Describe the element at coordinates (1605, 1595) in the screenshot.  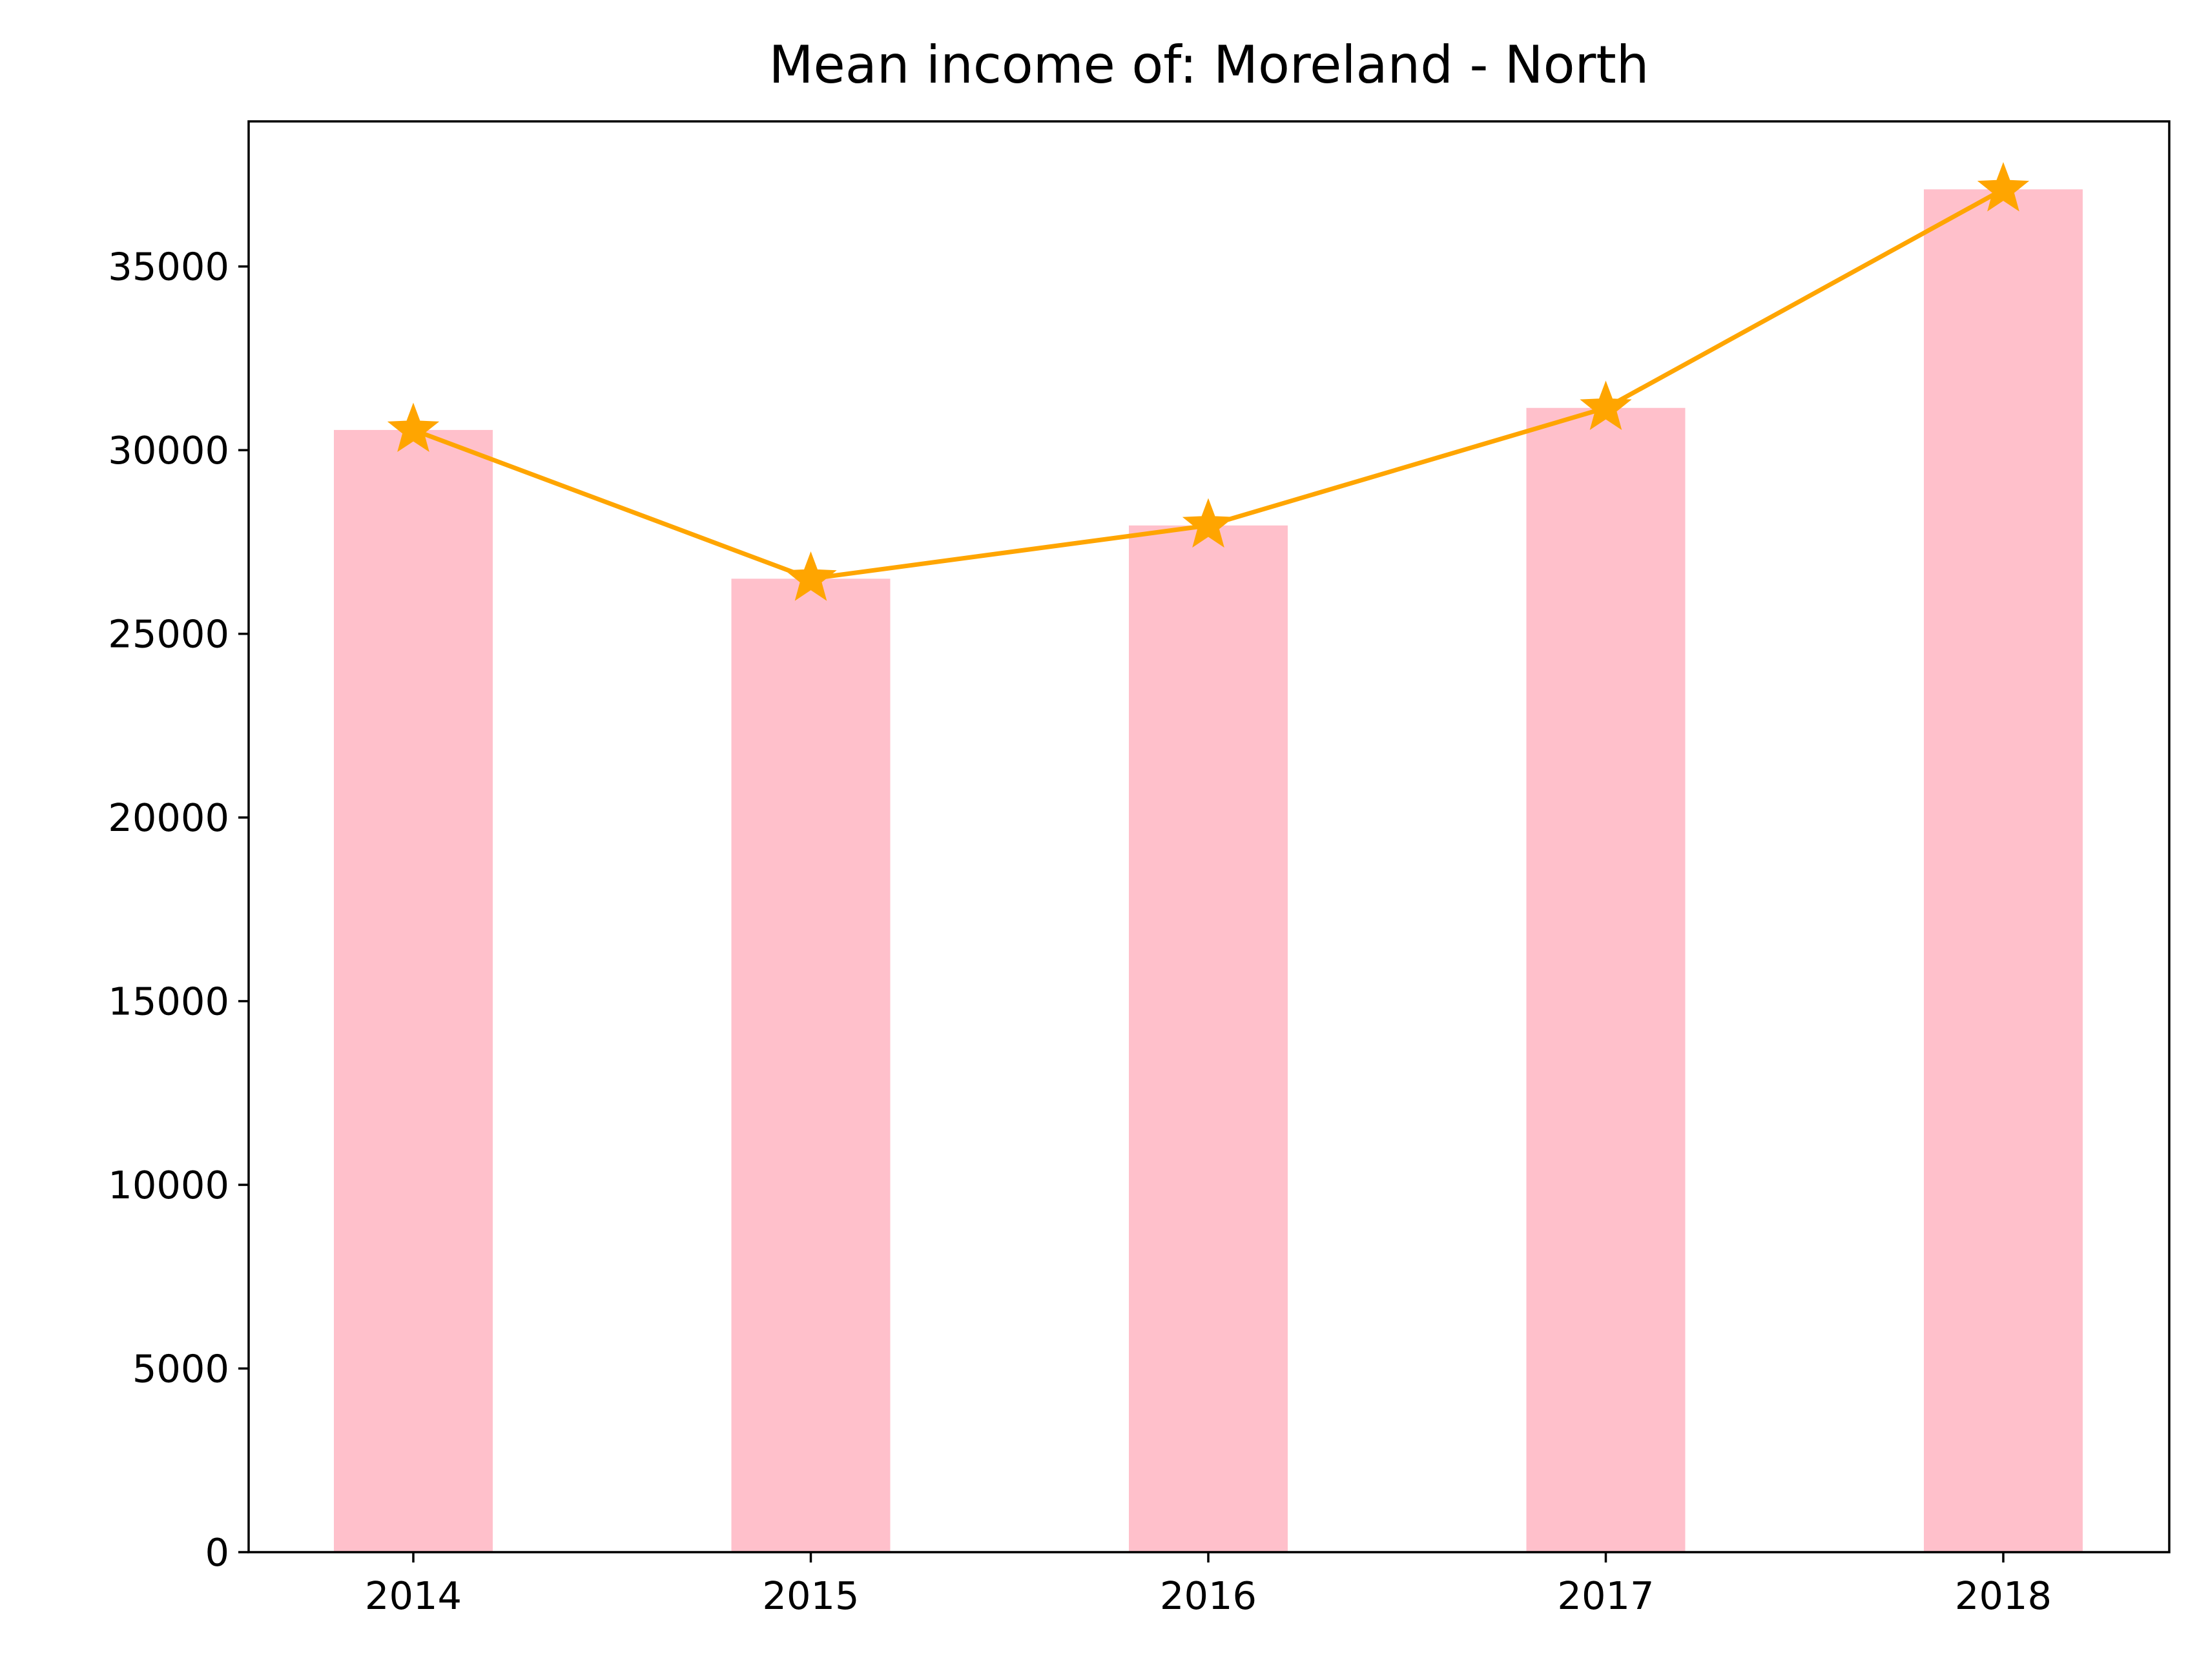
I see `x-tick-label: 2017` at that location.